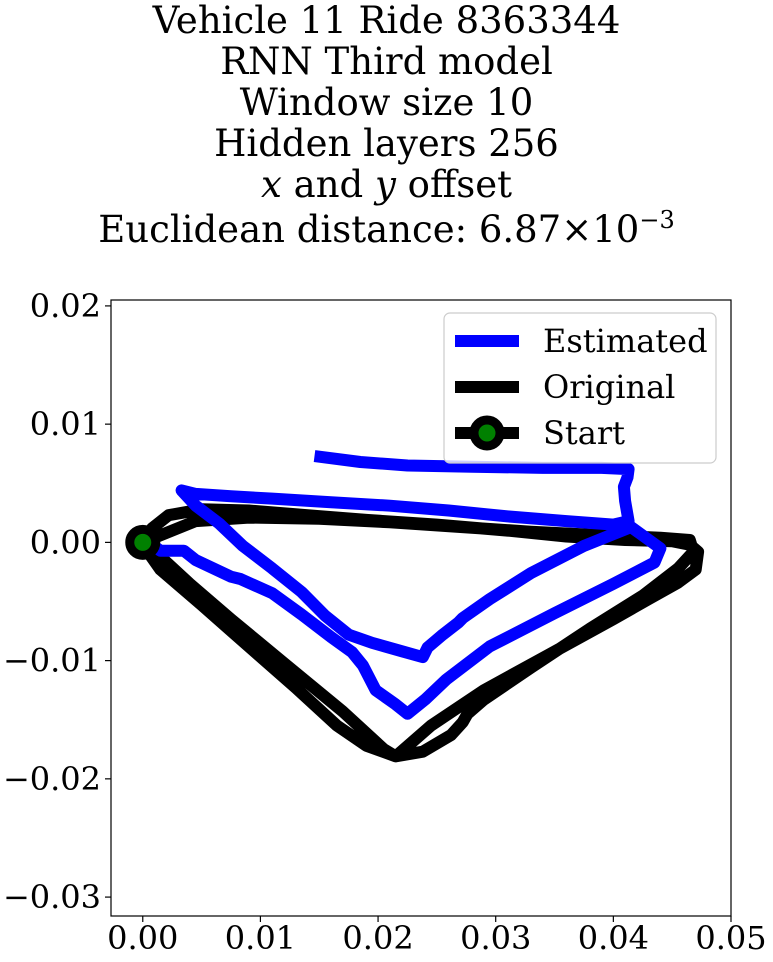 The height and width of the screenshot is (962, 773). Describe the element at coordinates (613, 938) in the screenshot. I see `x-tick-label: 0.04` at that location.